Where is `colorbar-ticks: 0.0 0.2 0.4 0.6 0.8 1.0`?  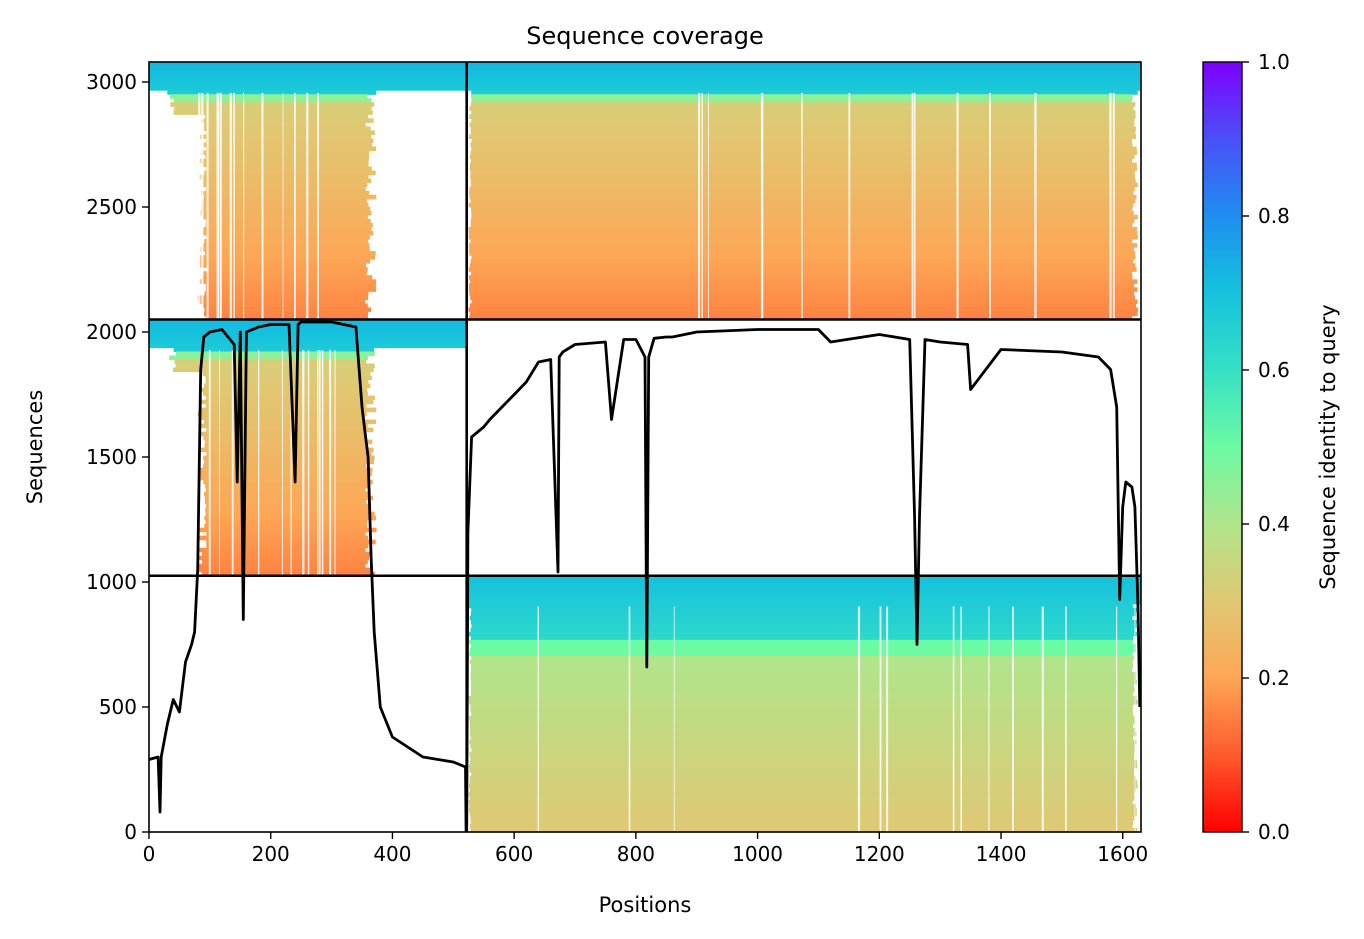
colorbar-ticks: 0.0 0.2 0.4 0.6 0.8 1.0 is located at coordinates (1266, 447).